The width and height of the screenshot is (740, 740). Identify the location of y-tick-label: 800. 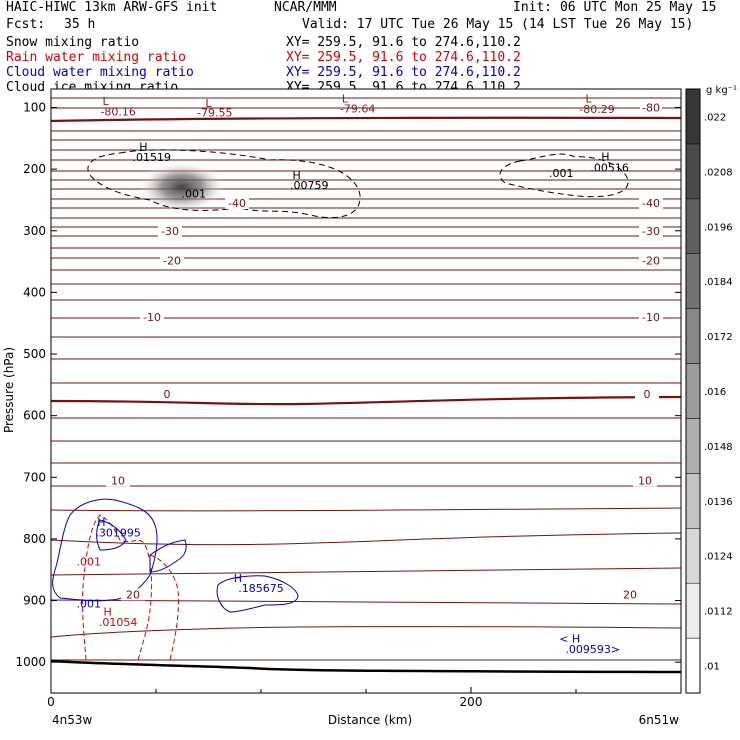
(34, 539).